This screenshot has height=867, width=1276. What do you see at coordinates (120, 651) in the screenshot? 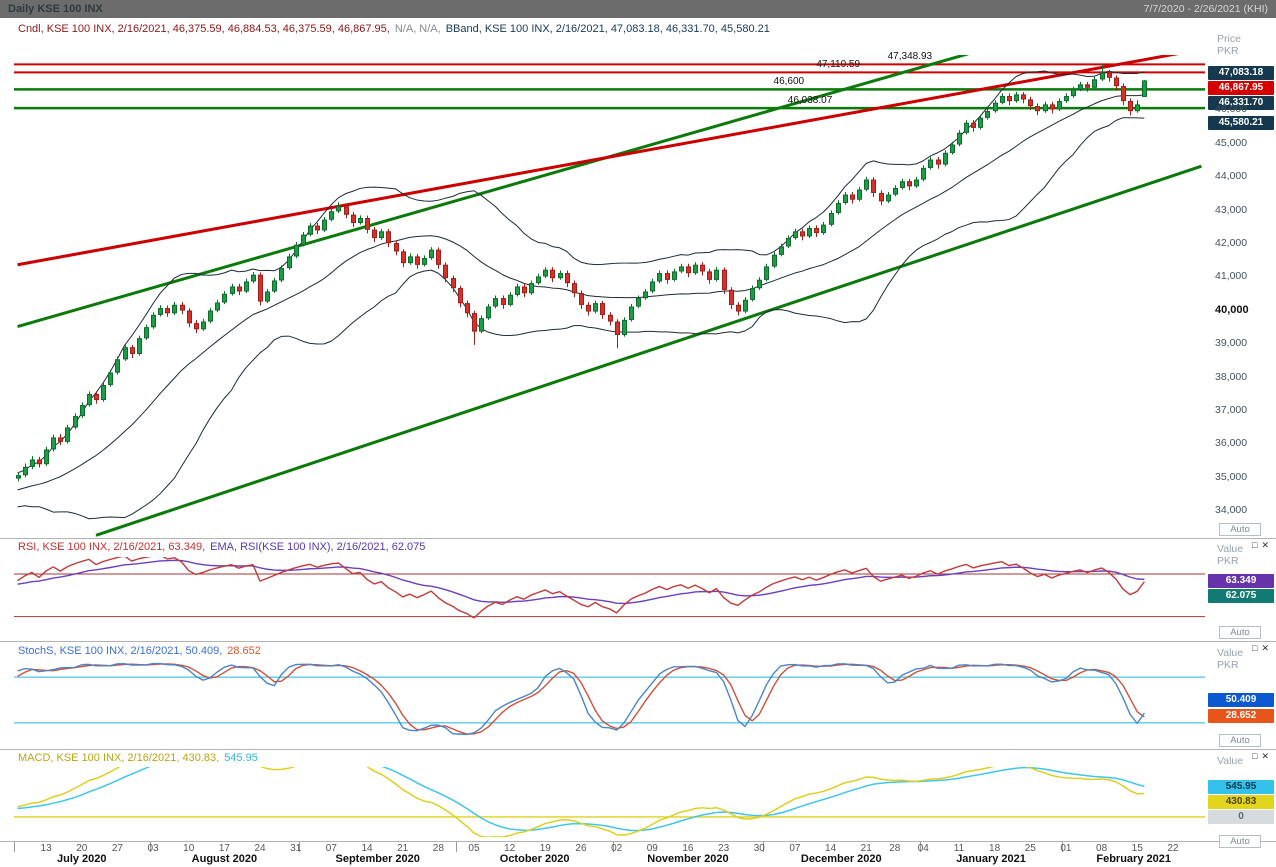
I see `stoch-series-legend: StochS, KSE 100 INX, 2/16/2021, 50.409,` at bounding box center [120, 651].